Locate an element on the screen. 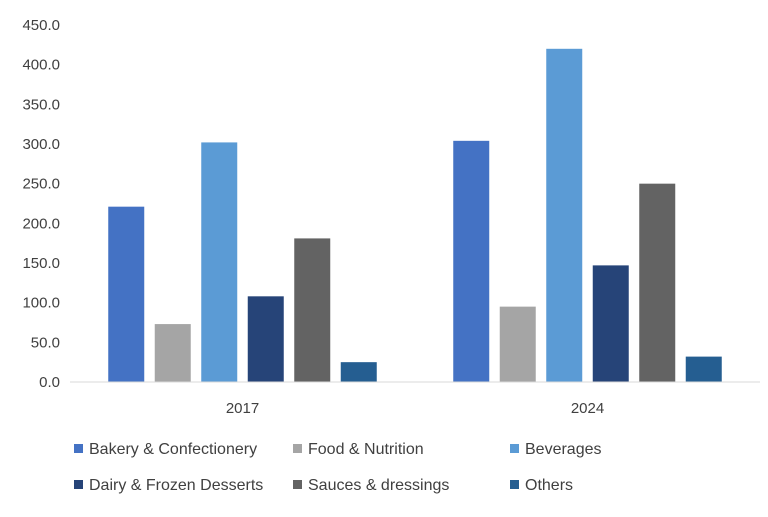 The image size is (768, 517). y-tick-label: 400.0 is located at coordinates (41, 65).